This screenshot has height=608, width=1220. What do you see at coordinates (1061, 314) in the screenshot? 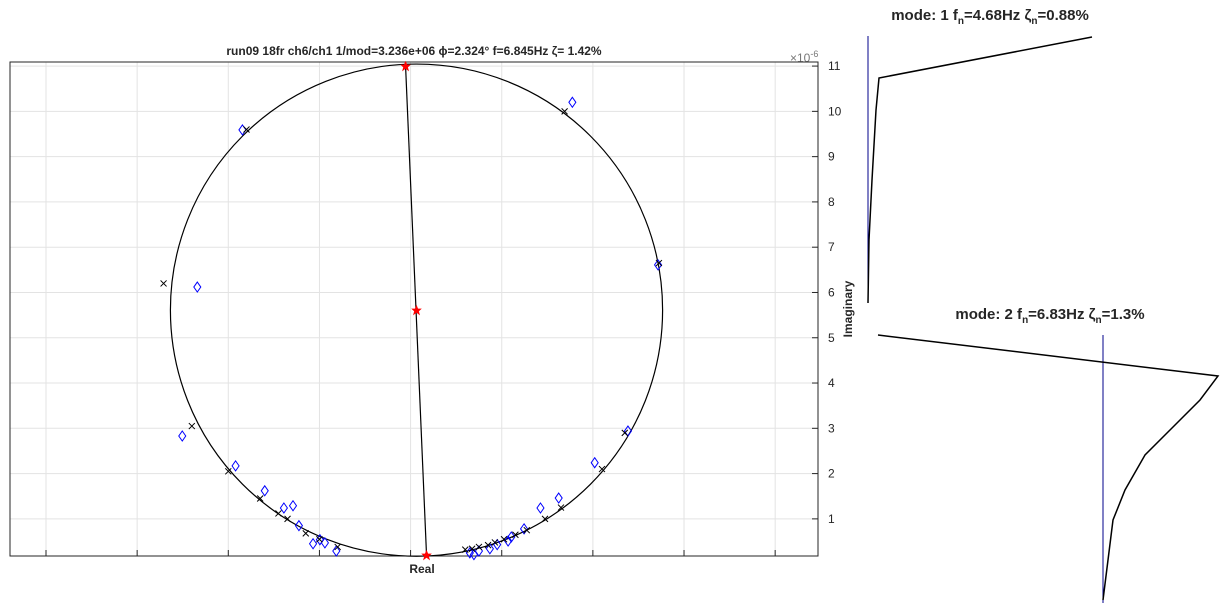
I see `t: =6.83Hz ζ` at bounding box center [1061, 314].